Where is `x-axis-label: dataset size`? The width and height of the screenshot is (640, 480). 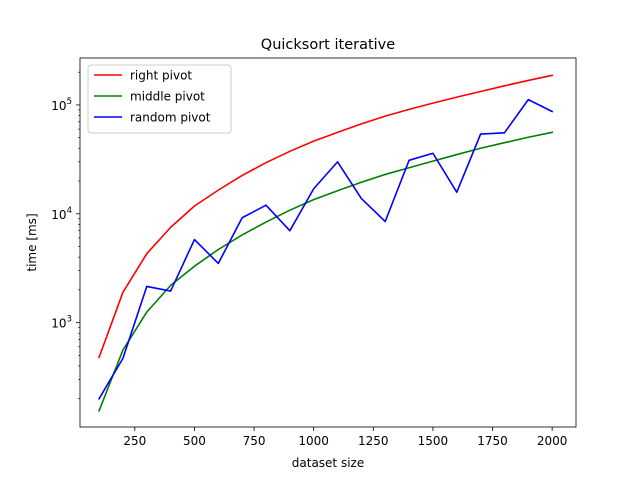 x-axis-label: dataset size is located at coordinates (328, 463).